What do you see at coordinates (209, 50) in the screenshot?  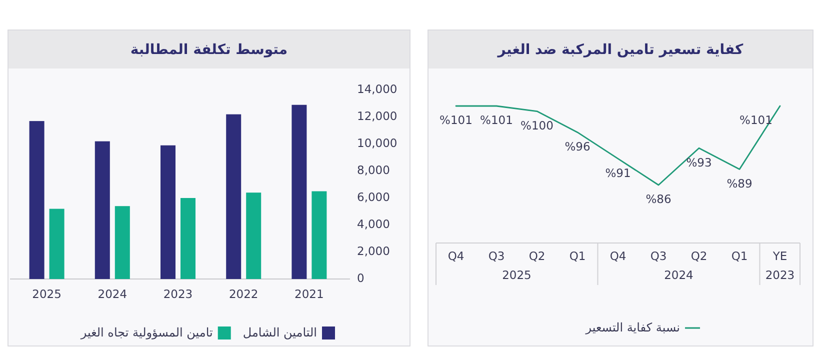 I see `chart-title: متوسط تكلفة المطالبة` at bounding box center [209, 50].